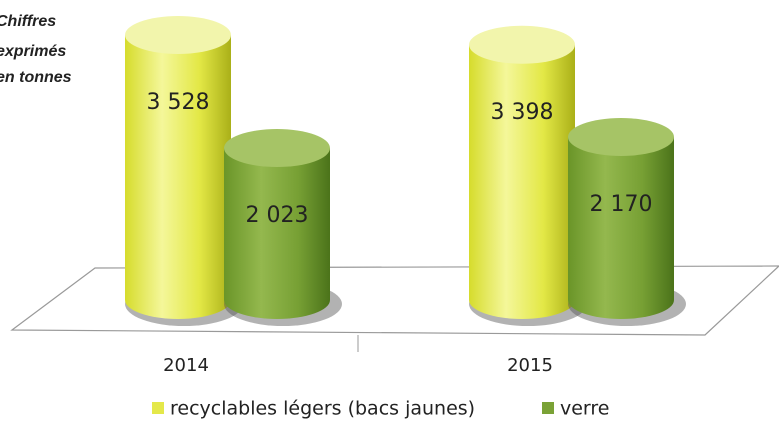 This screenshot has height=422, width=779. What do you see at coordinates (28, 21) in the screenshot?
I see `annotation: Chiffres` at bounding box center [28, 21].